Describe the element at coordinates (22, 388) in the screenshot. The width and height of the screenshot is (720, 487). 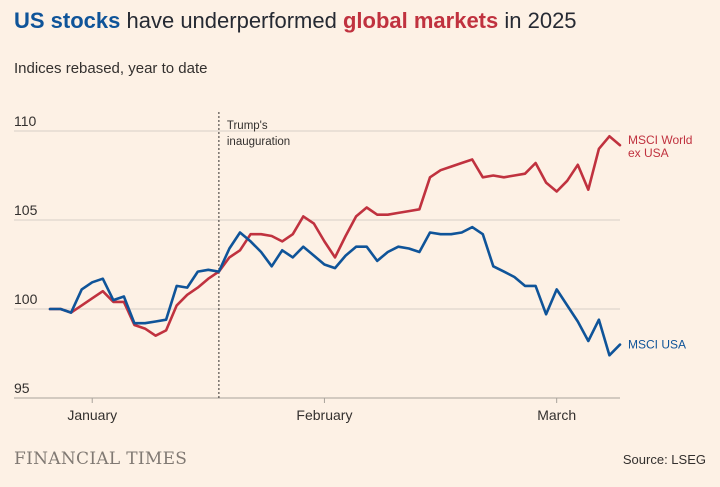
I see `y-tick-label-95: 95` at that location.